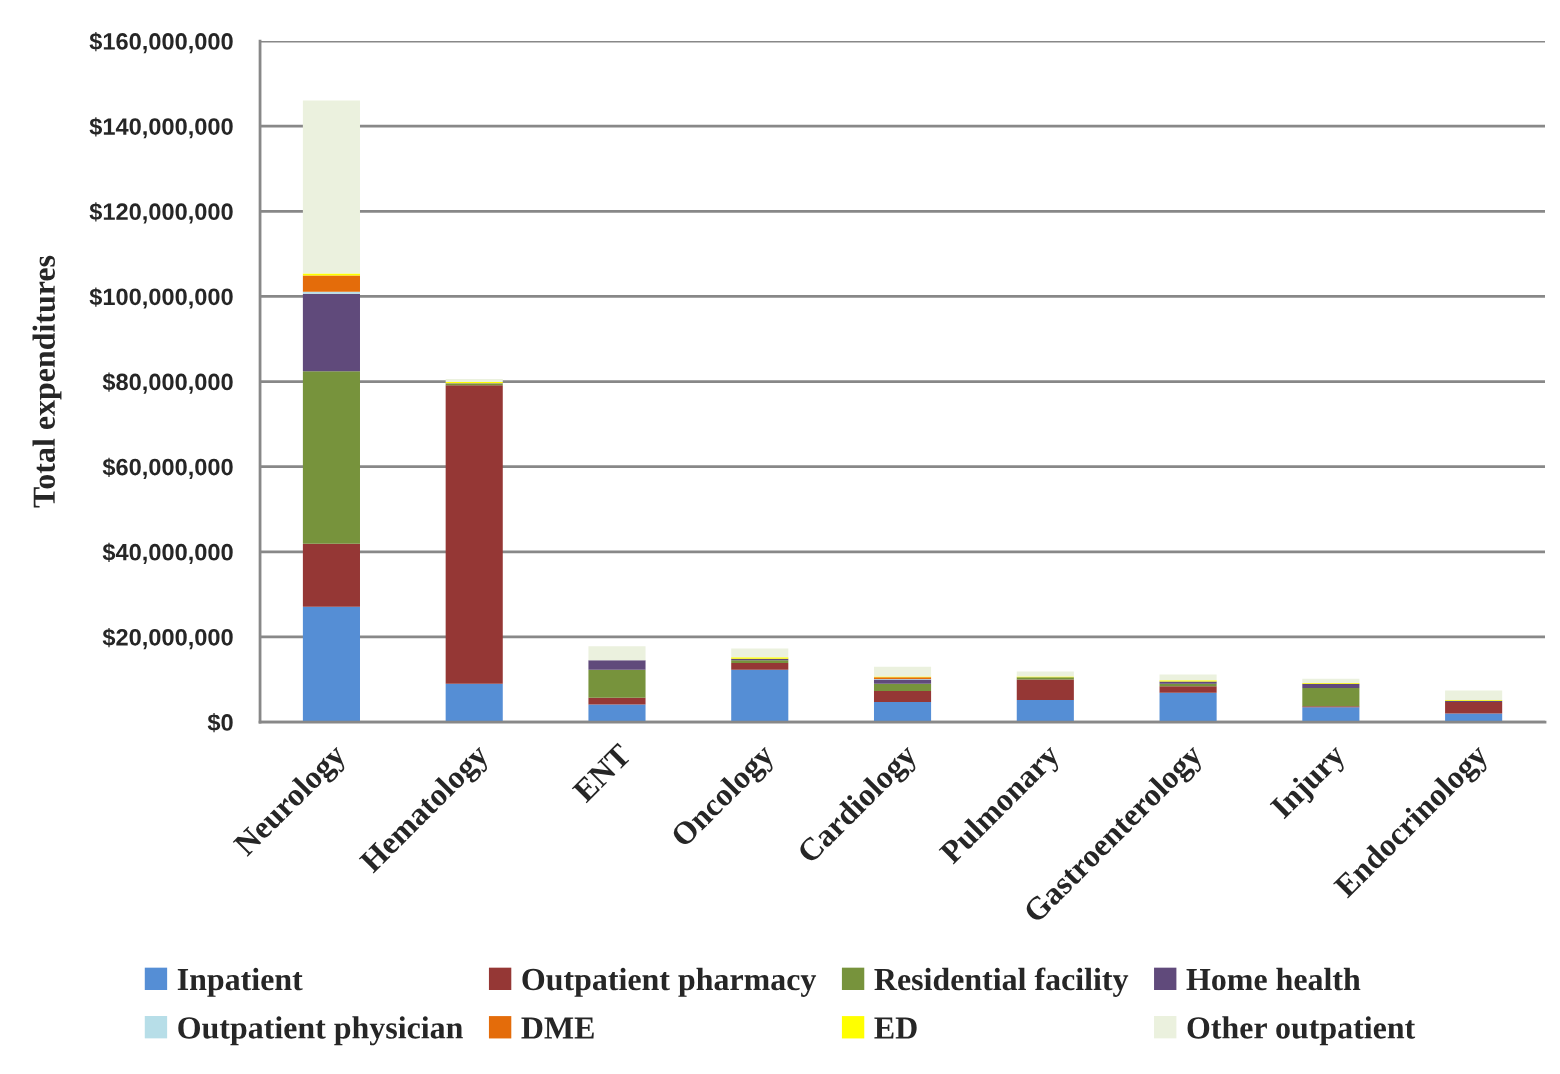  I want to click on y-tick-label: $20,000,000, so click(167, 638).